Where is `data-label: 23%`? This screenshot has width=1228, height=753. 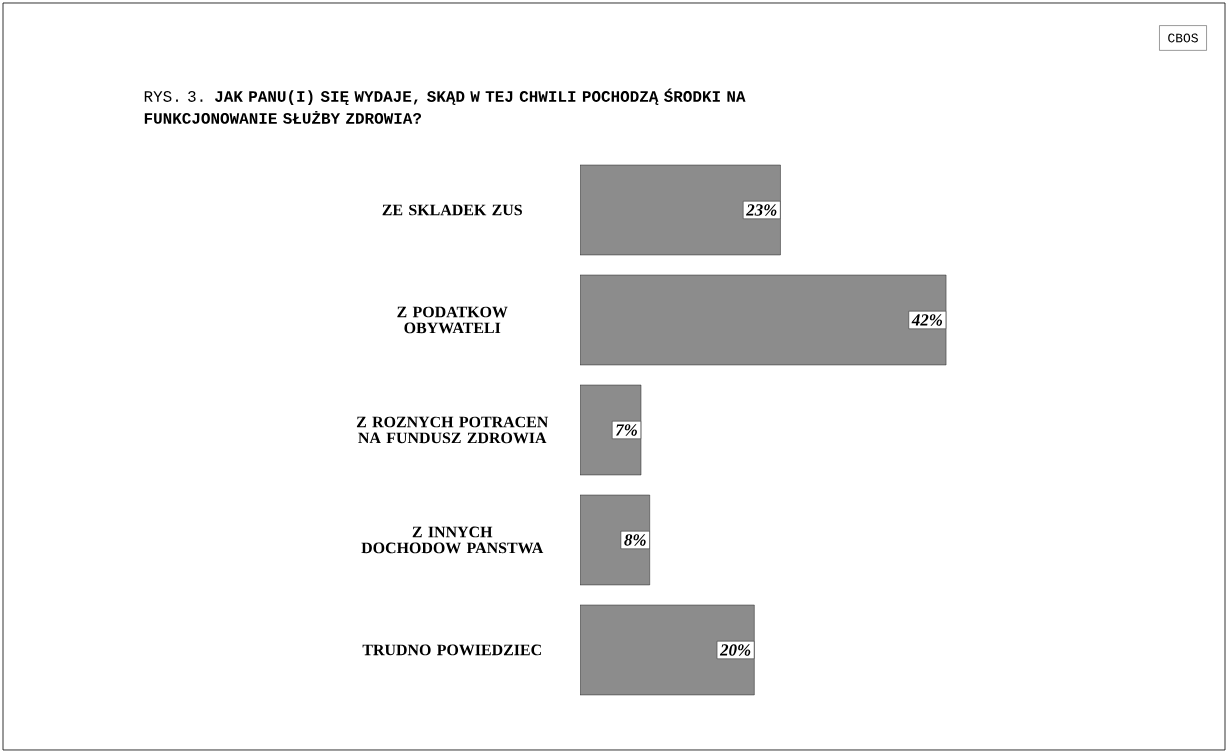 data-label: 23% is located at coordinates (761, 210).